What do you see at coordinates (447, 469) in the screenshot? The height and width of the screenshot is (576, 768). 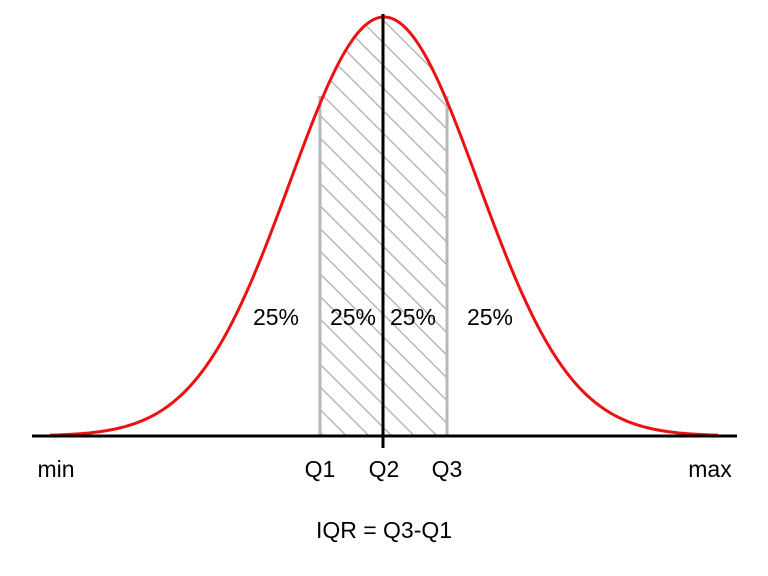 I see `axis-label-q3: Q3` at bounding box center [447, 469].